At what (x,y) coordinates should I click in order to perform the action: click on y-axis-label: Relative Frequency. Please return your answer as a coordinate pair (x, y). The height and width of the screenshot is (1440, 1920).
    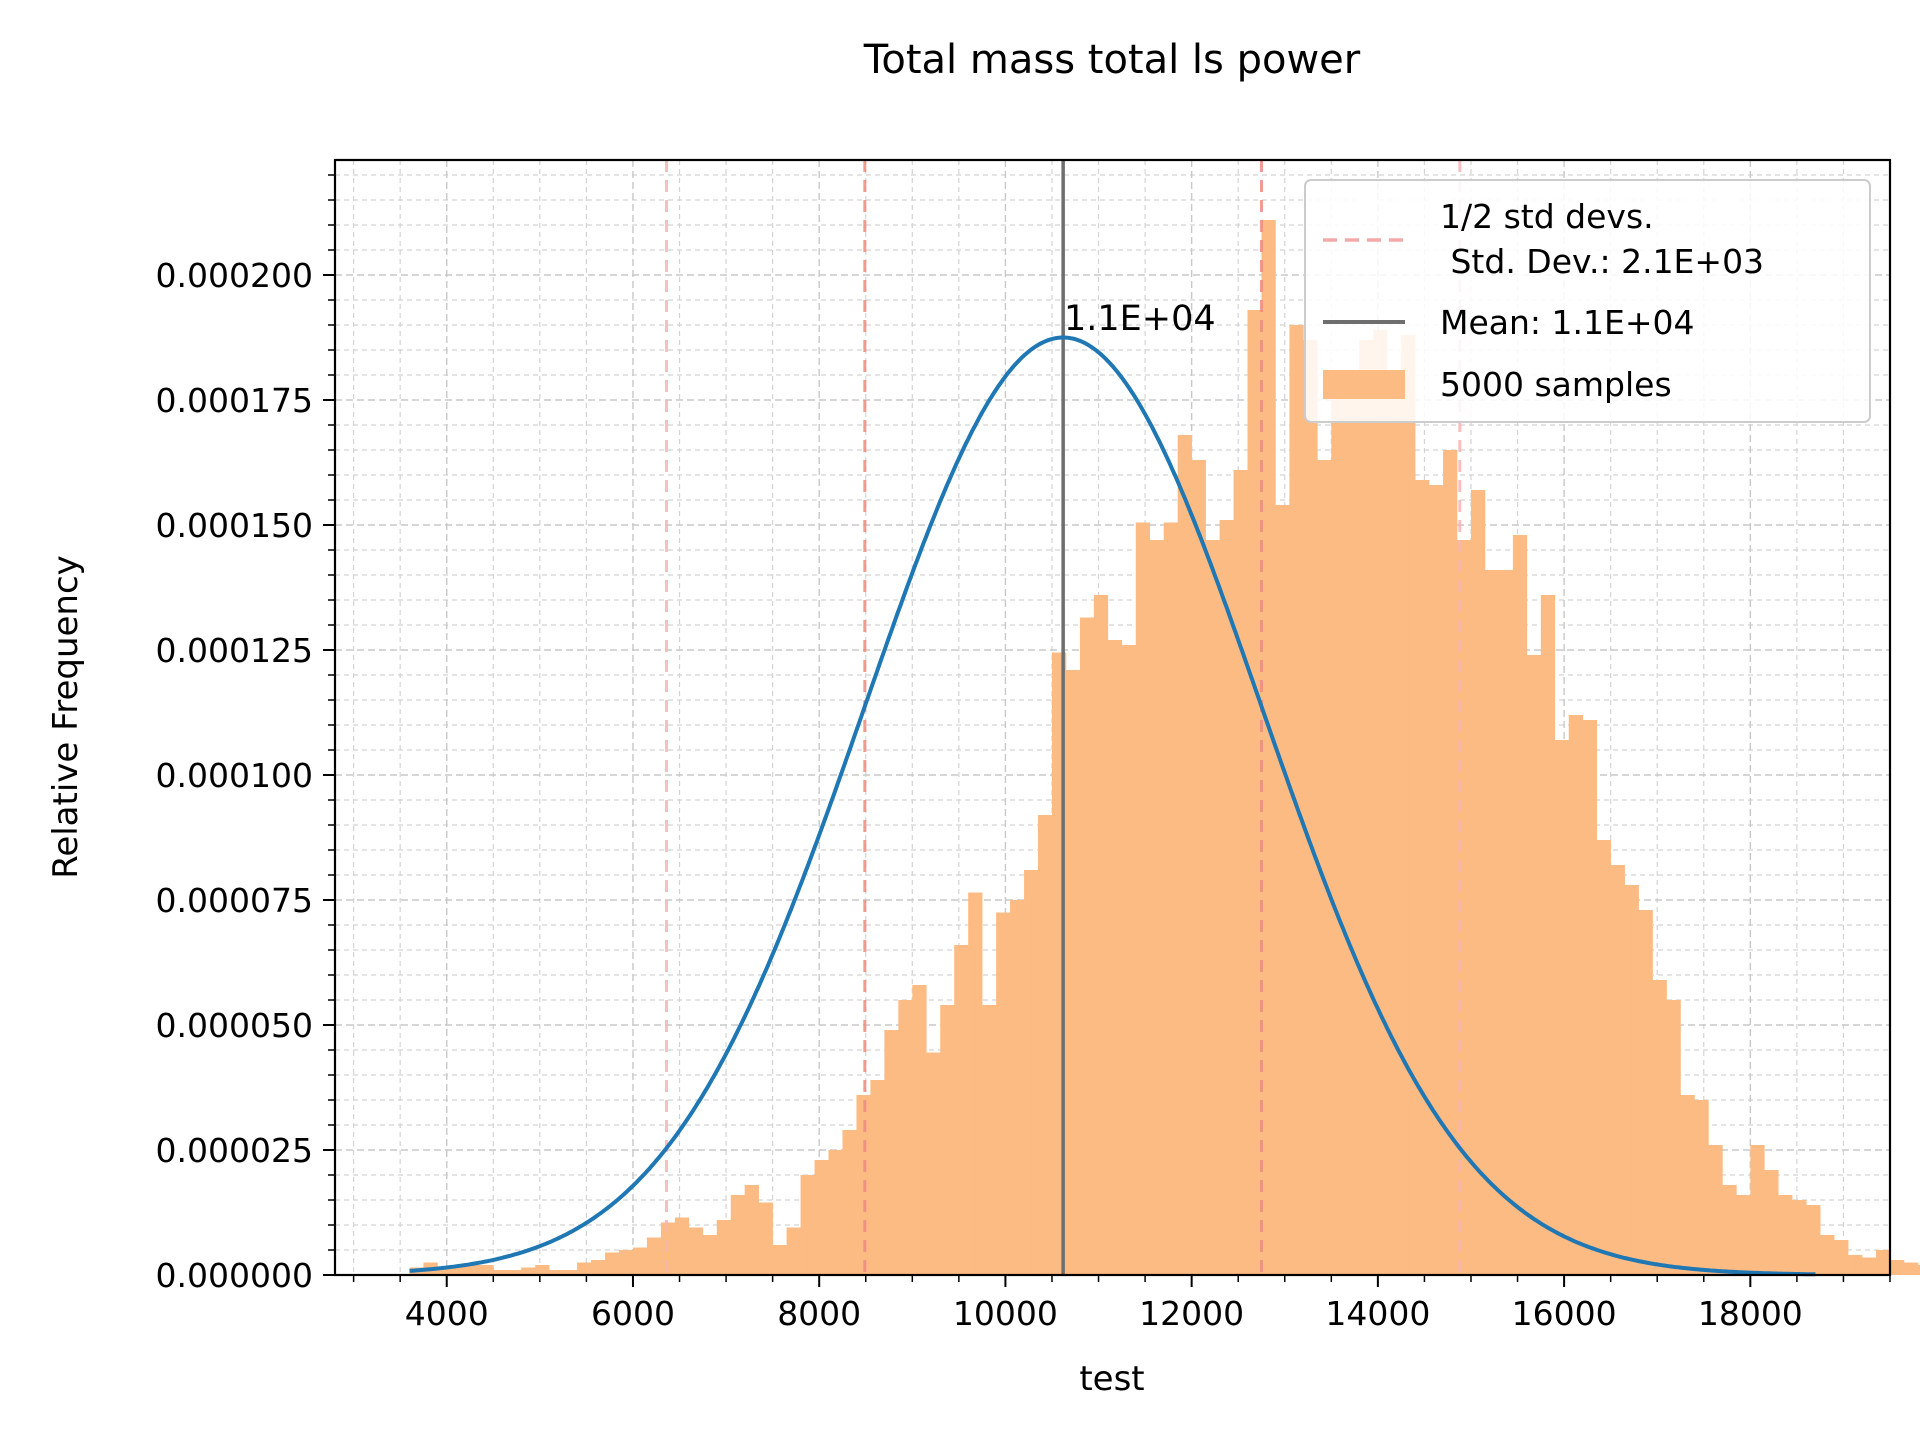
    Looking at the image, I should click on (66, 717).